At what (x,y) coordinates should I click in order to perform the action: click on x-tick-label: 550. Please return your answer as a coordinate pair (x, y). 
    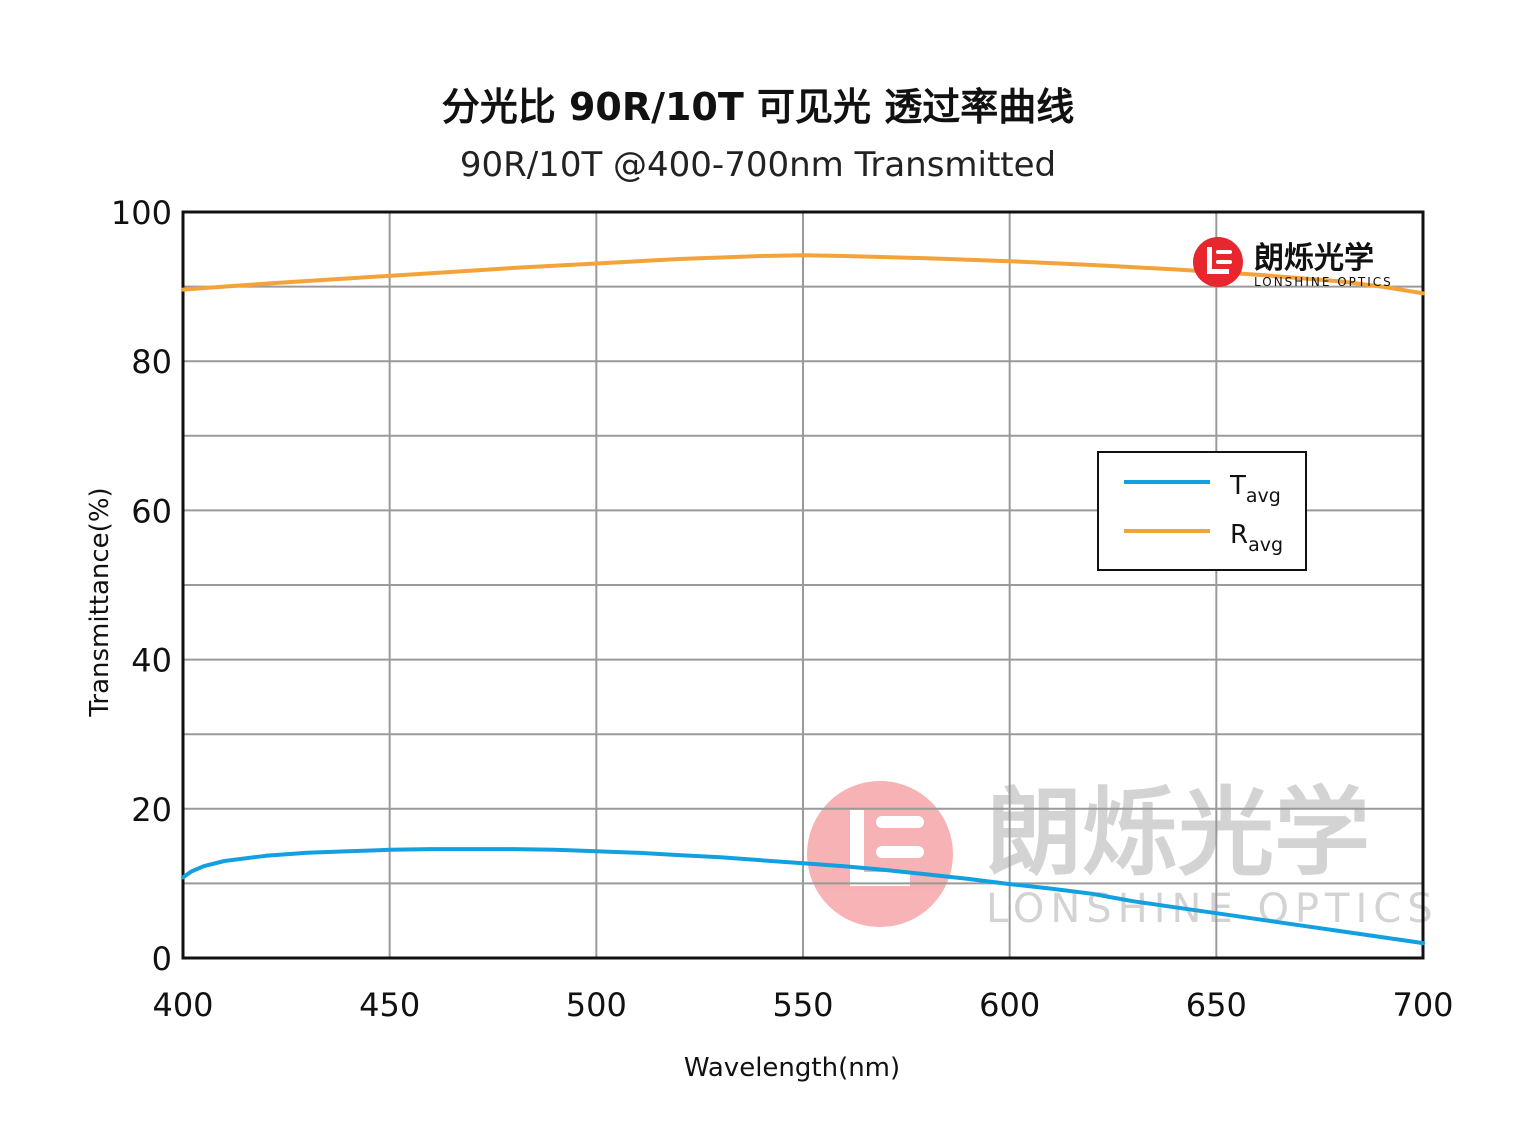
    Looking at the image, I should click on (802, 1005).